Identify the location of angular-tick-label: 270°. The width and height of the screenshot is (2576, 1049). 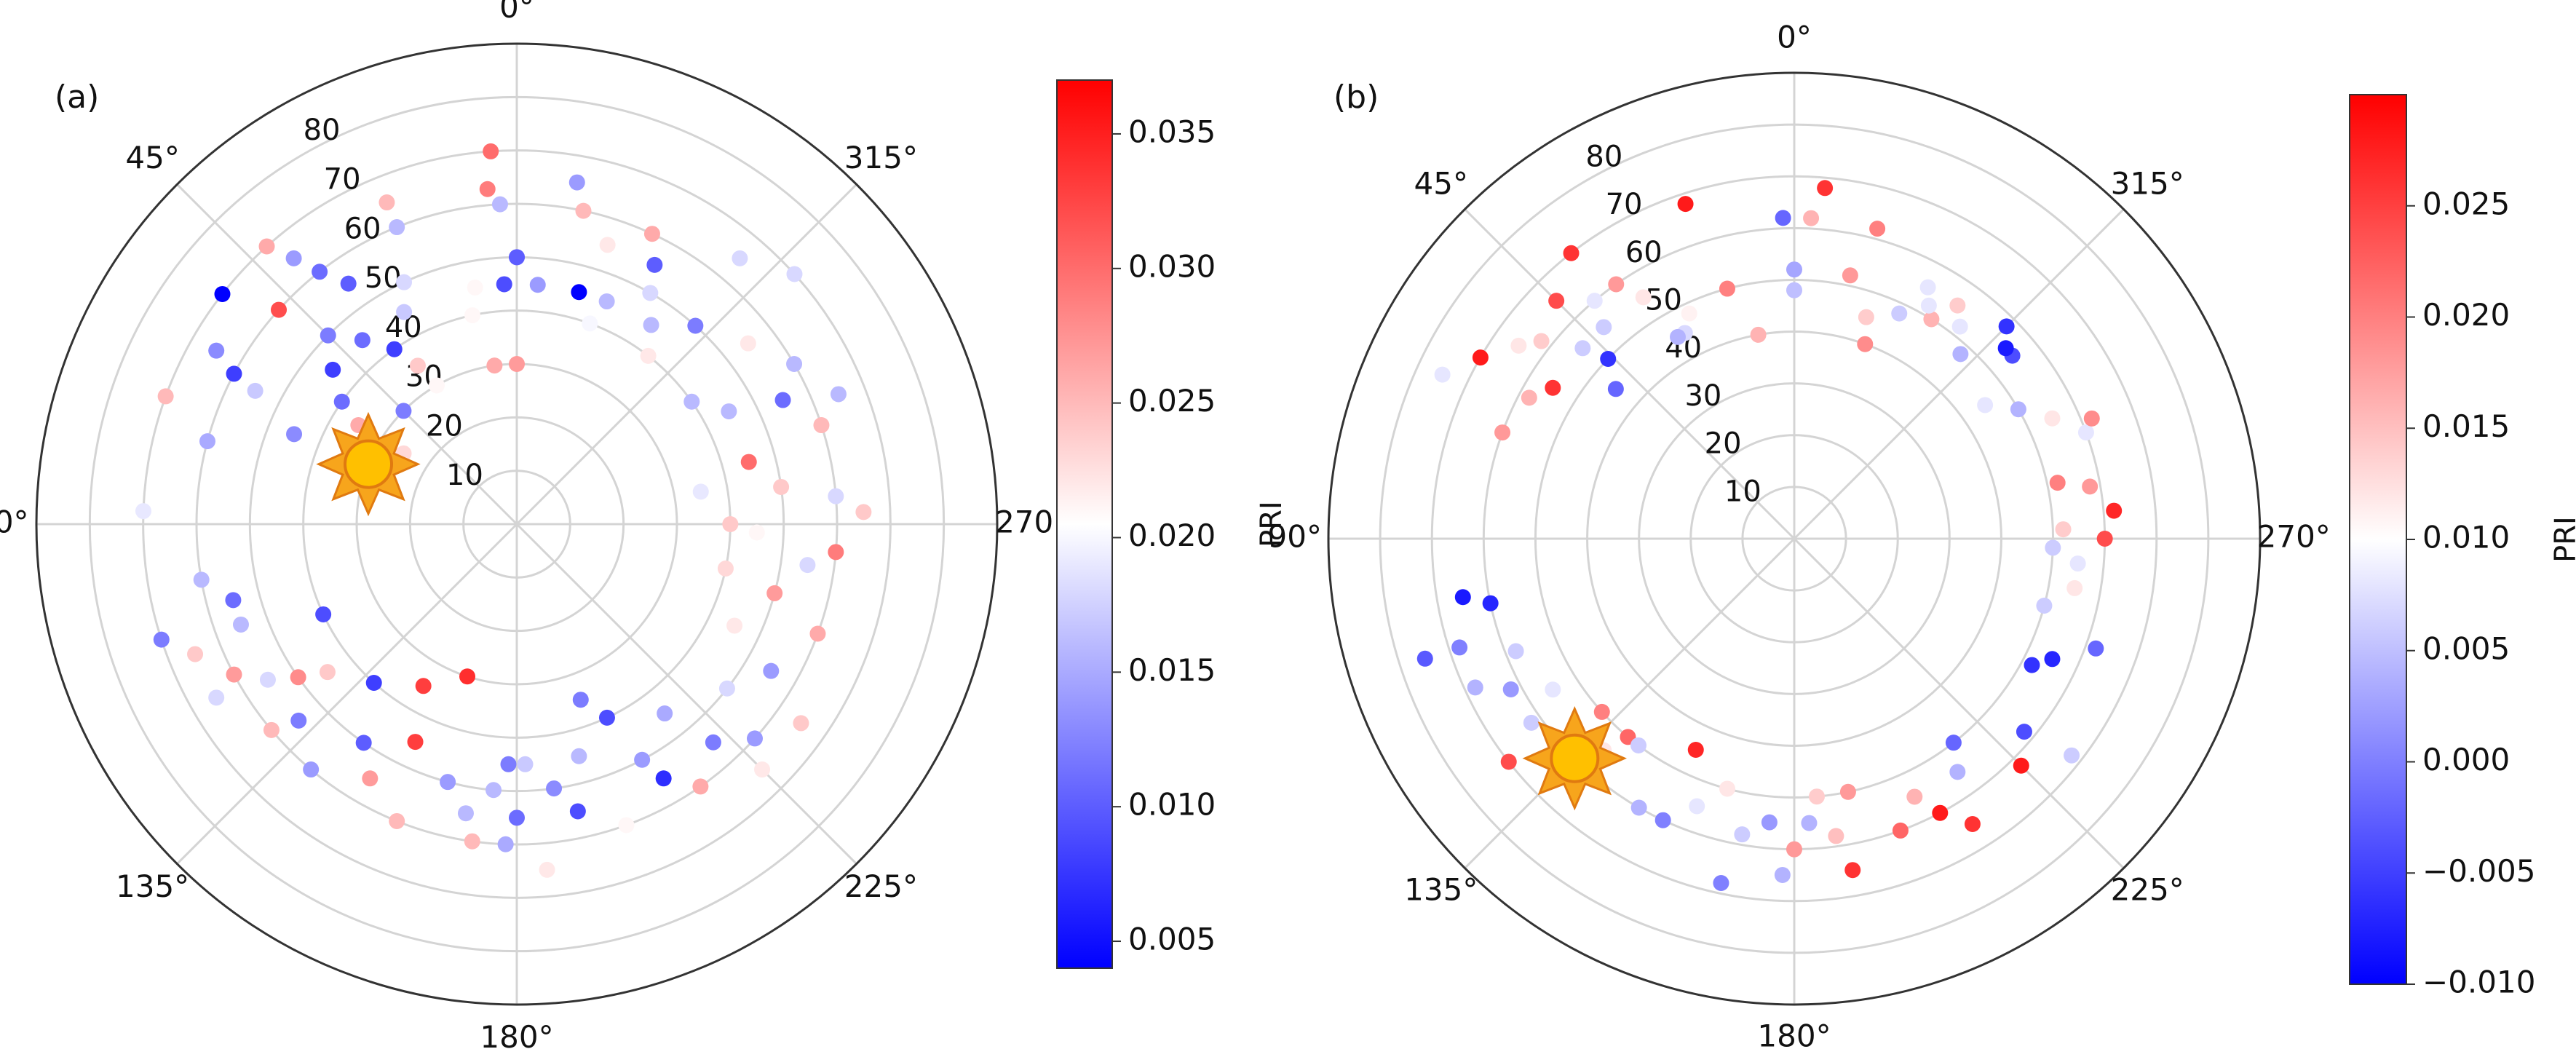
(2294, 537).